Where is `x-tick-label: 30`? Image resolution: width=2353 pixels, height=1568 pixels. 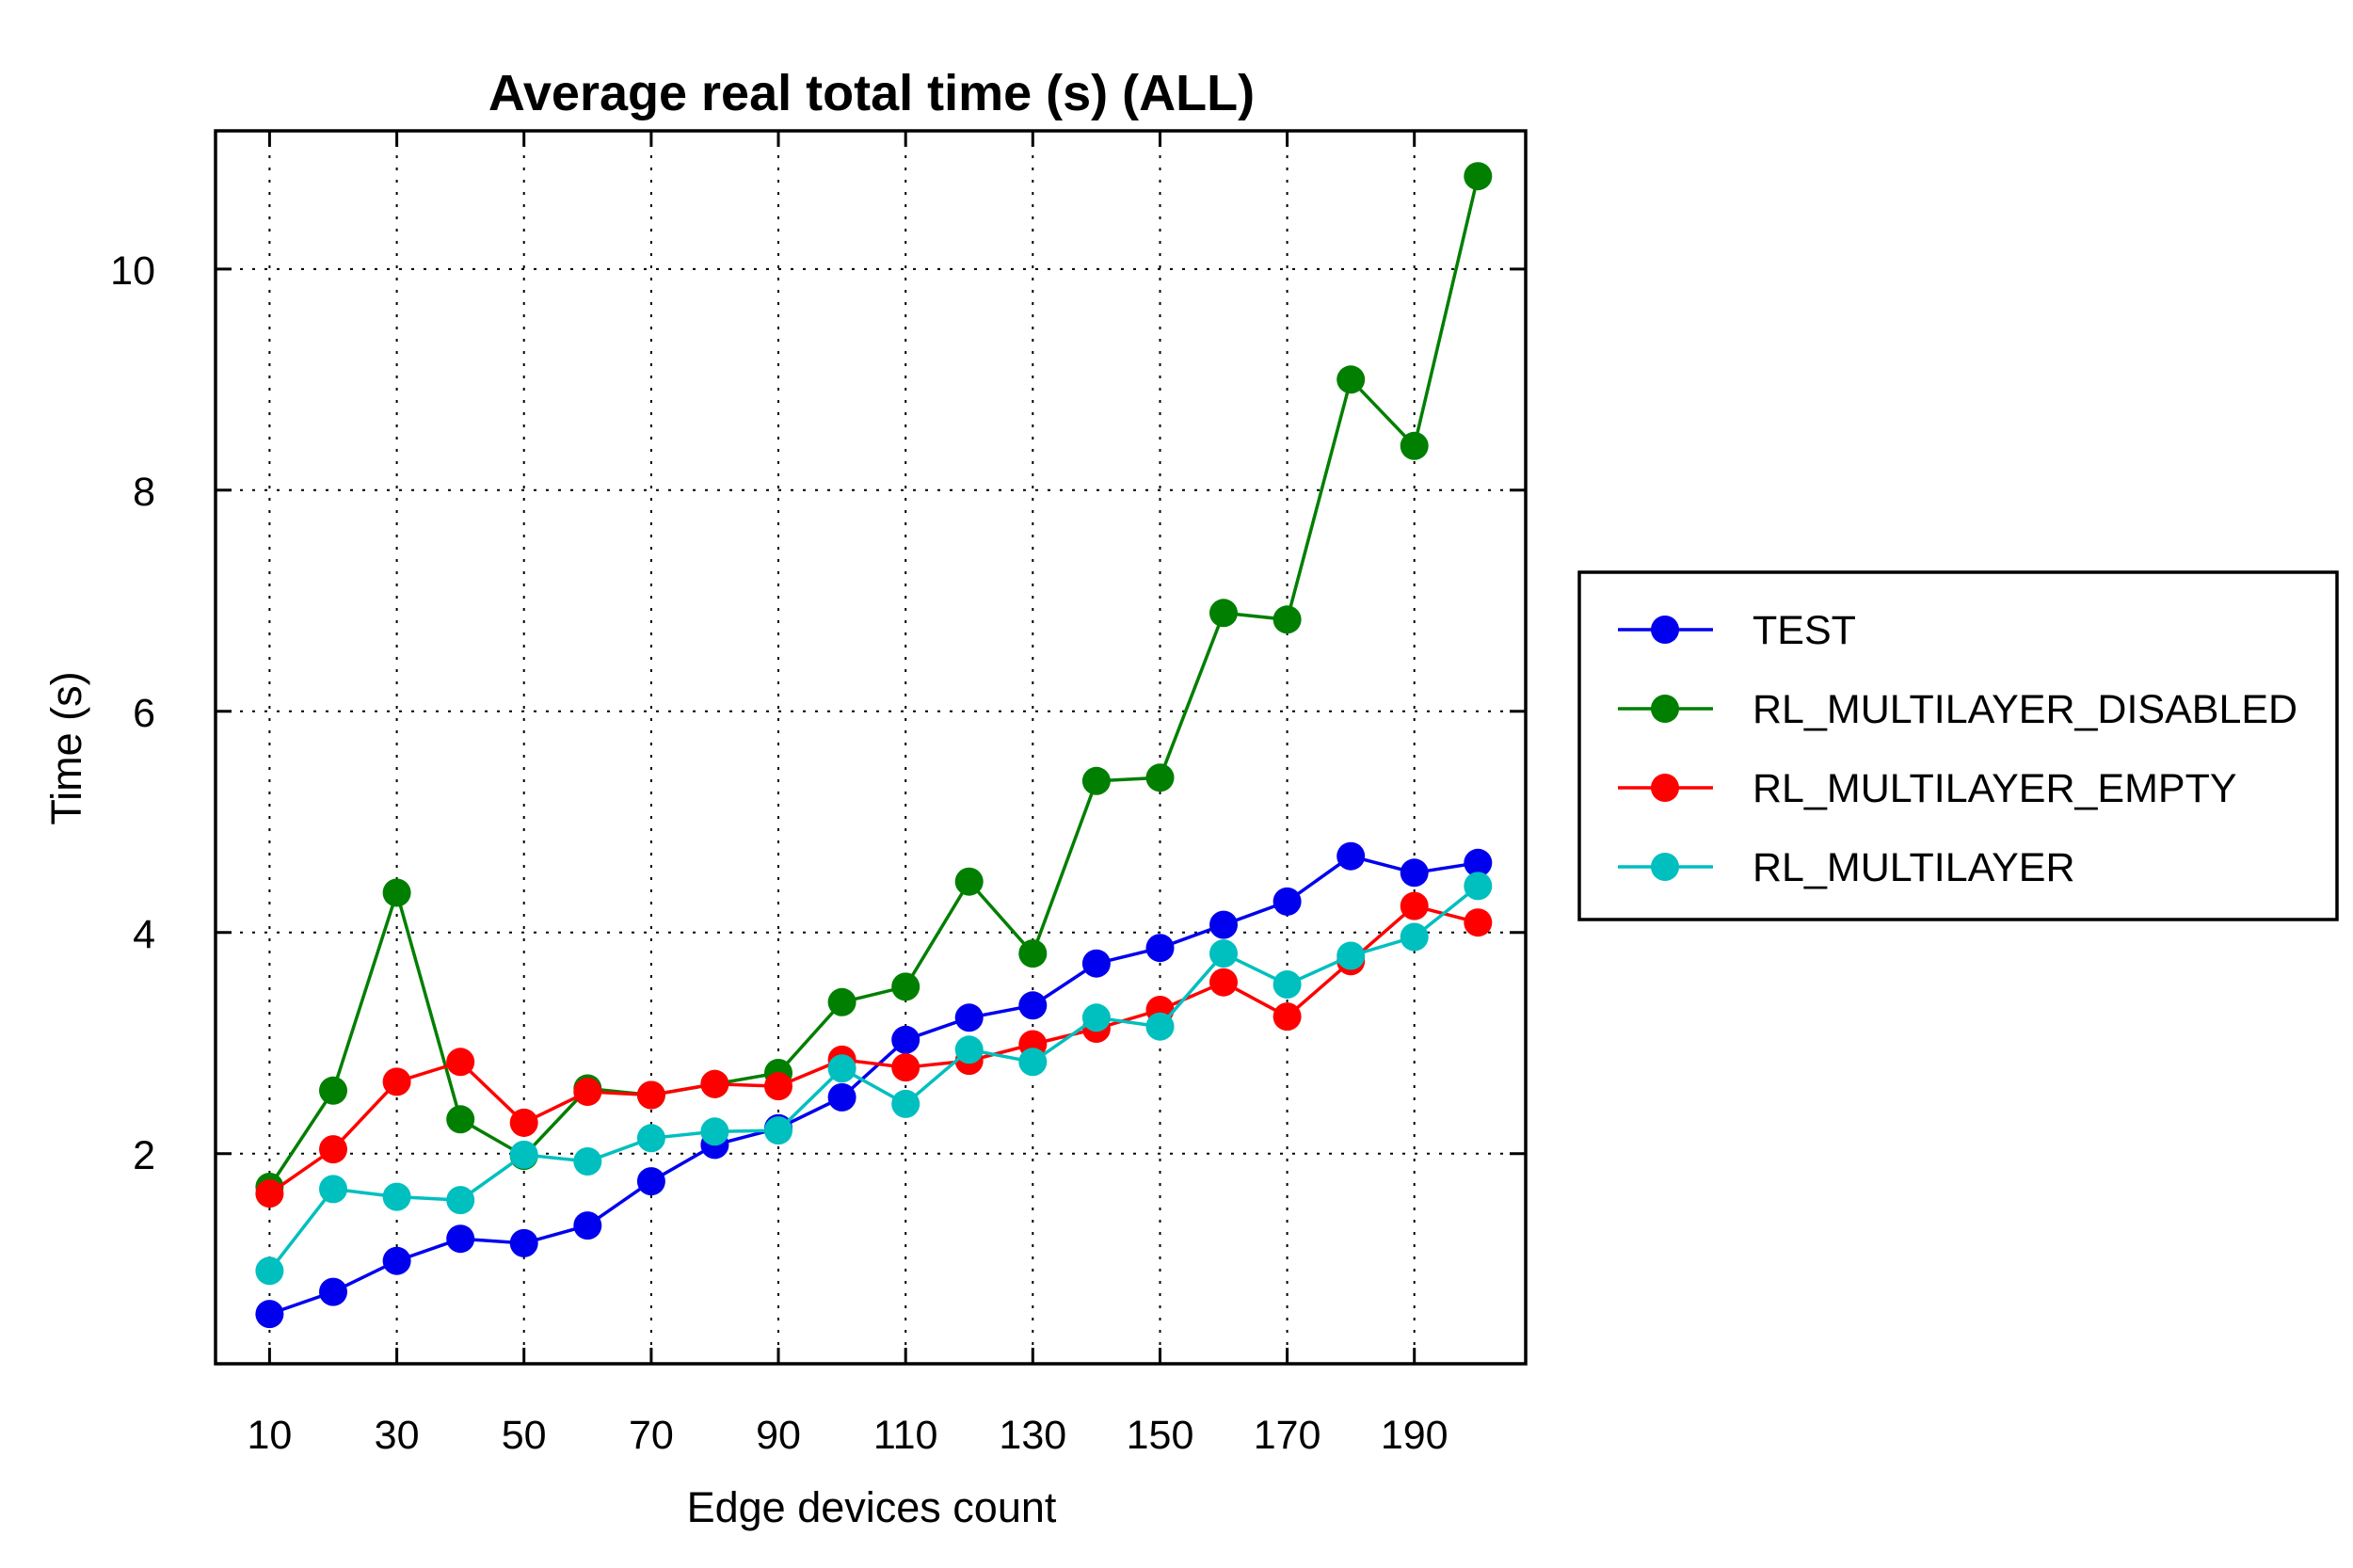 x-tick-label: 30 is located at coordinates (397, 1435).